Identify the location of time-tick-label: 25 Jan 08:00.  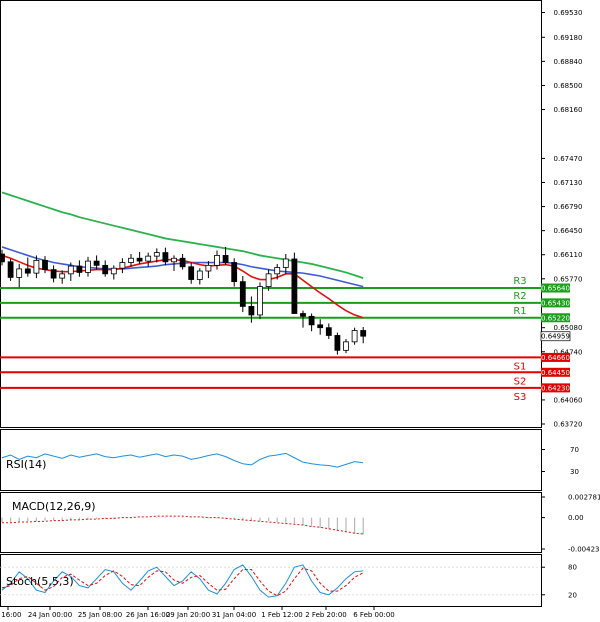
(100, 615).